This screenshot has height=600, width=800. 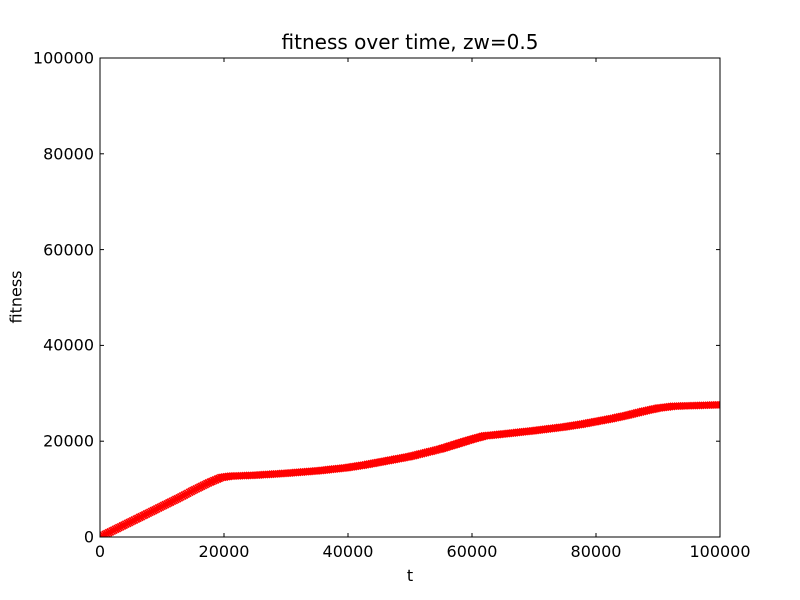 I want to click on x-tick-label: 40000, so click(x=348, y=551).